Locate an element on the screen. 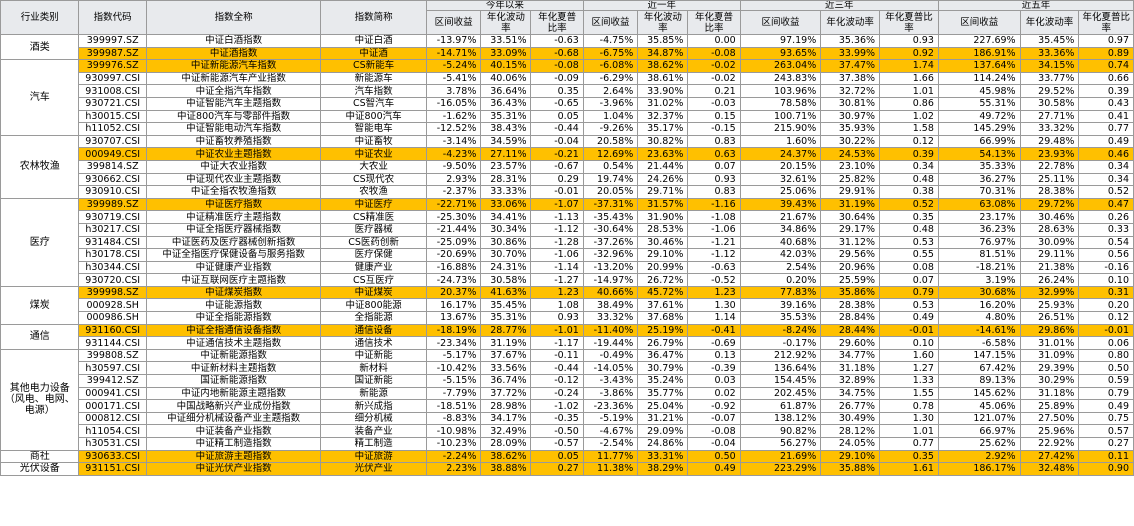  value-cell: 33.09% is located at coordinates (506, 53).